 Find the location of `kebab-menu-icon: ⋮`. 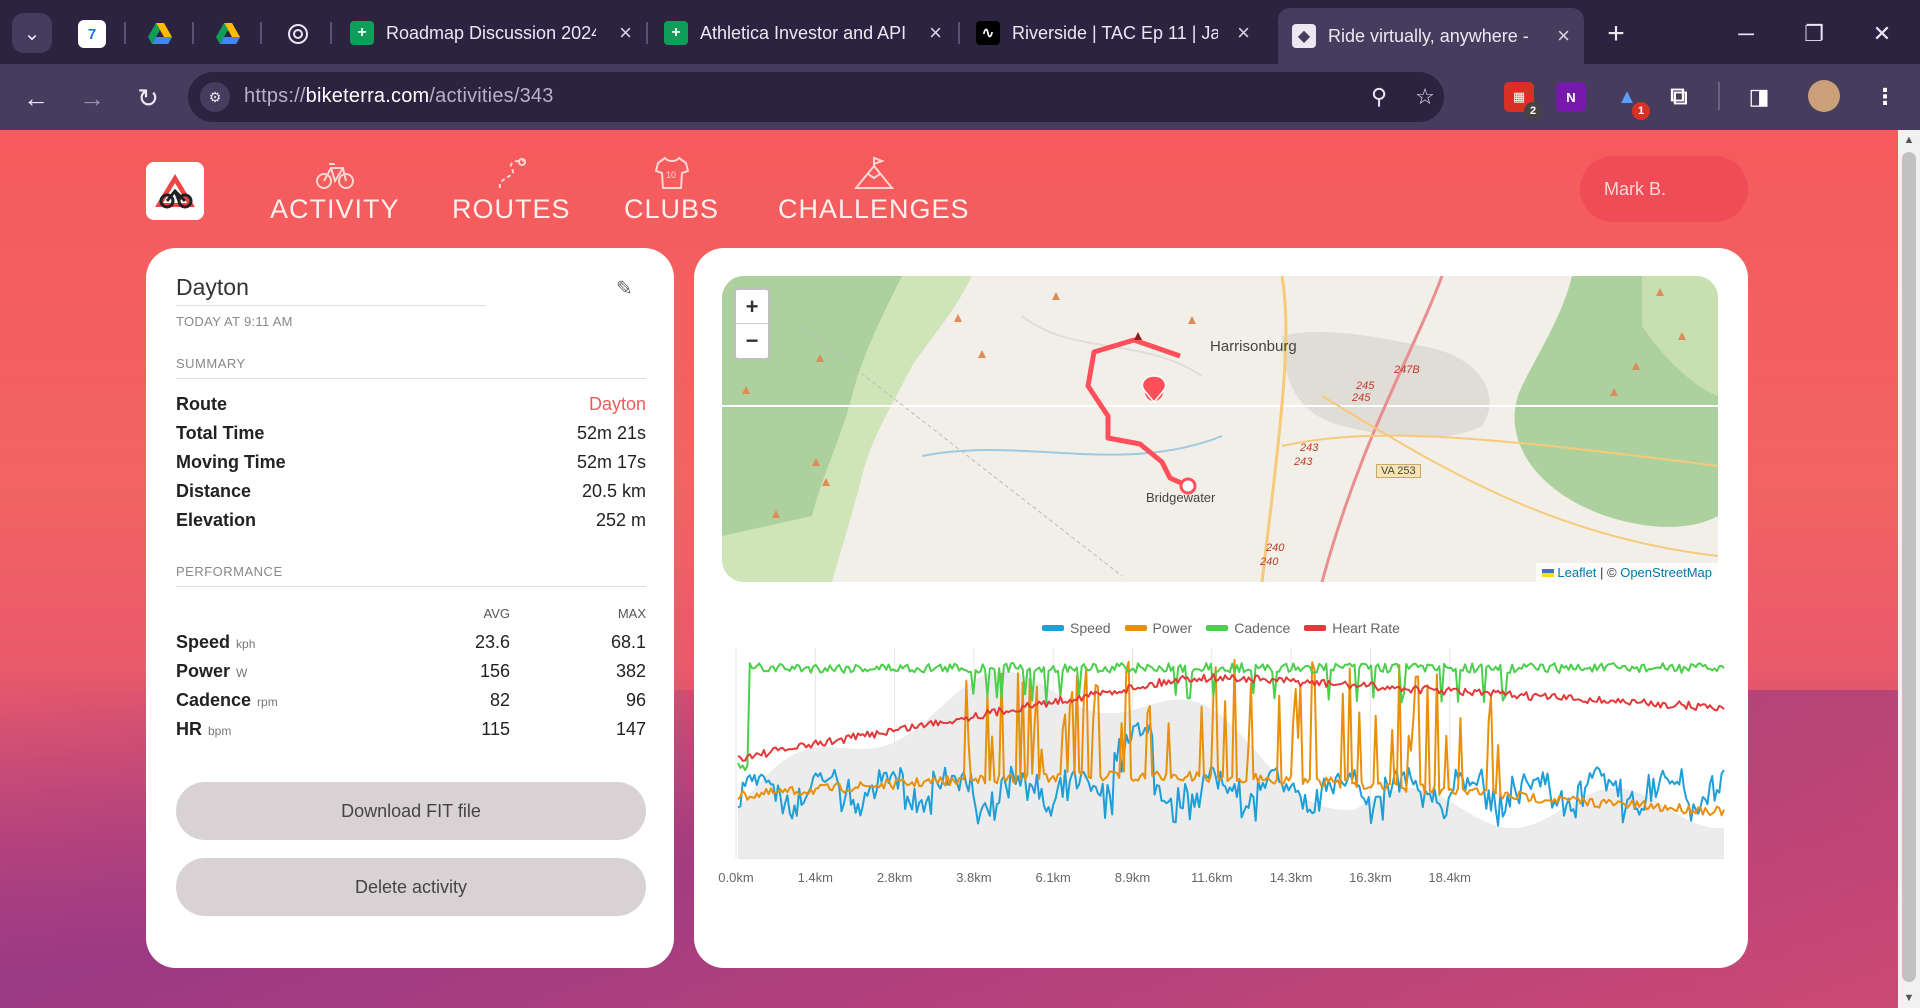

kebab-menu-icon: ⋮ is located at coordinates (1885, 96).